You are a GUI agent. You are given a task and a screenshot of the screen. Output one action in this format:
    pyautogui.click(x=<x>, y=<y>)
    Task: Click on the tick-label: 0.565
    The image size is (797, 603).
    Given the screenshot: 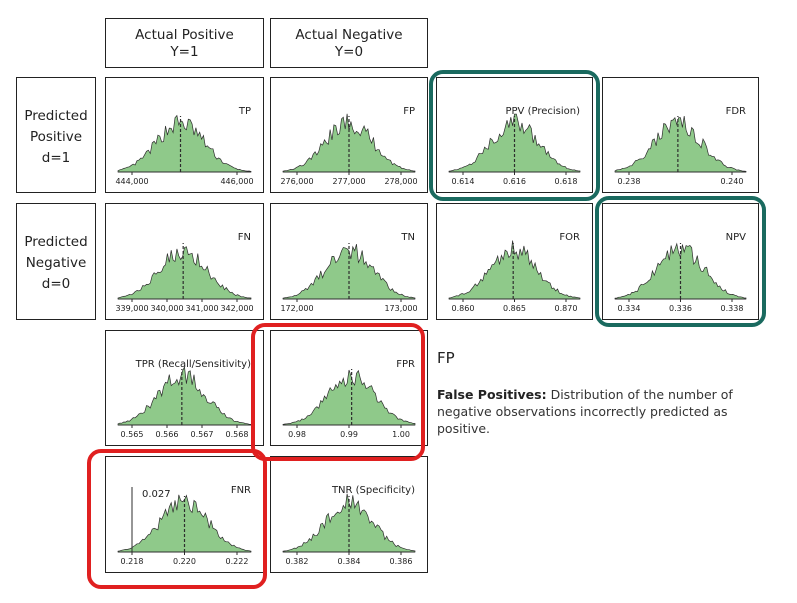 What is the action you would take?
    pyautogui.click(x=132, y=434)
    